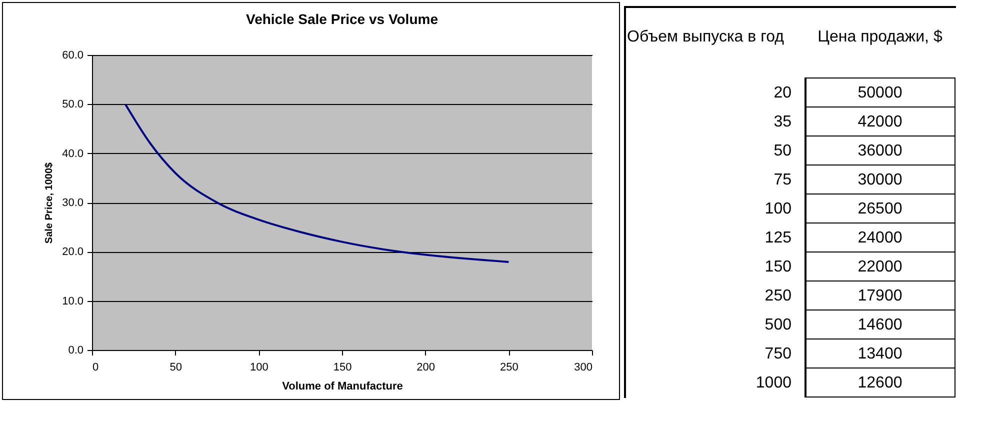 The image size is (995, 425). Describe the element at coordinates (783, 122) in the screenshot. I see `y-tick-label: 35` at that location.